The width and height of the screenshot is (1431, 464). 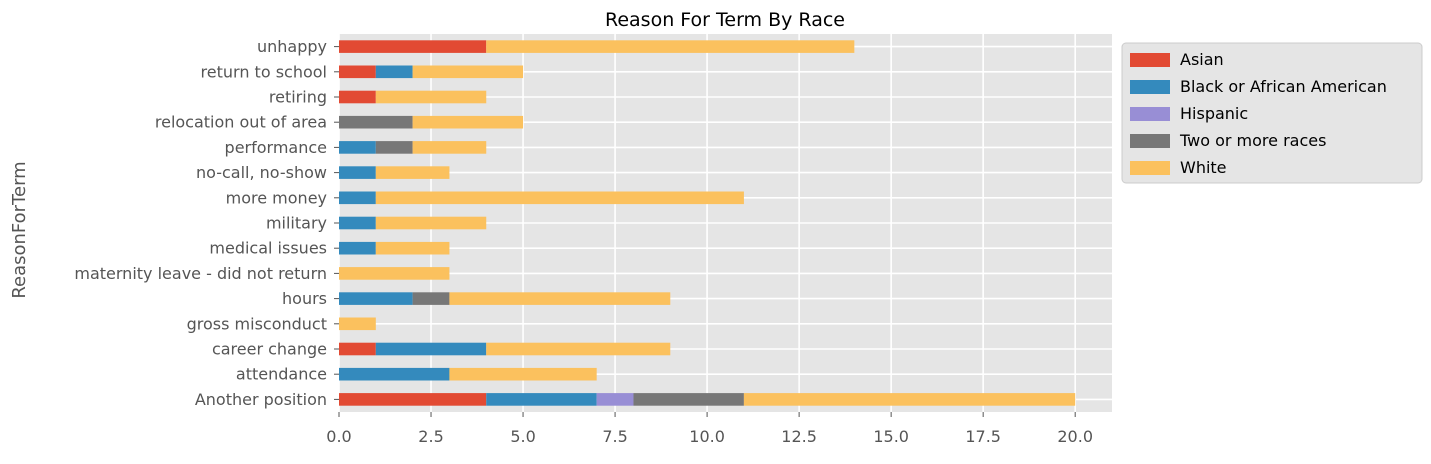 What do you see at coordinates (1075, 436) in the screenshot?
I see `x-tick-label: 20.0` at bounding box center [1075, 436].